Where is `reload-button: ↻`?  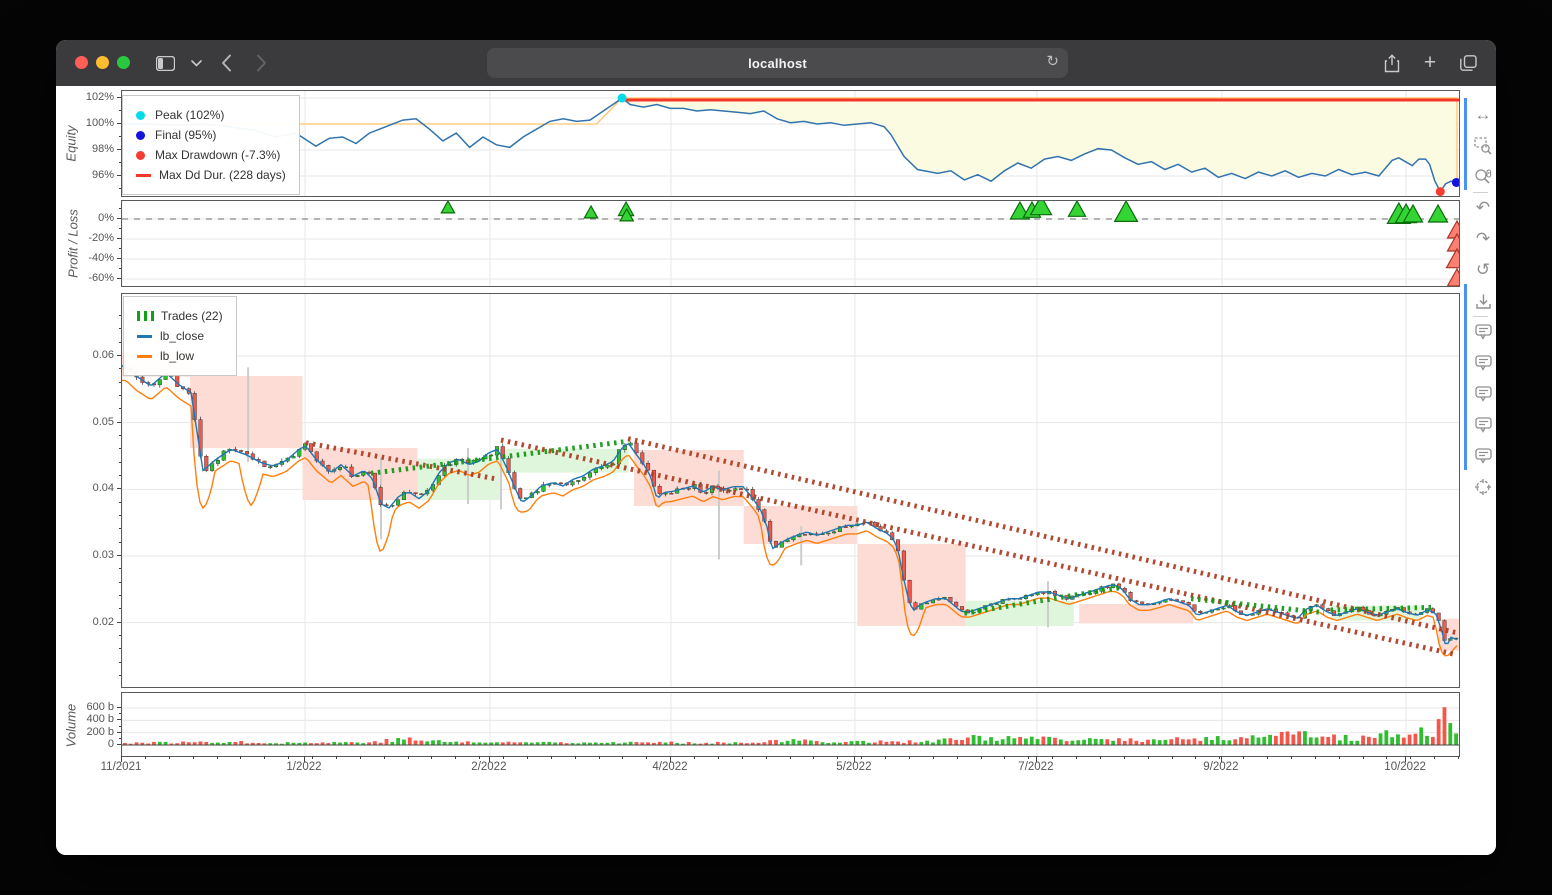
reload-button: ↻ is located at coordinates (1052, 61).